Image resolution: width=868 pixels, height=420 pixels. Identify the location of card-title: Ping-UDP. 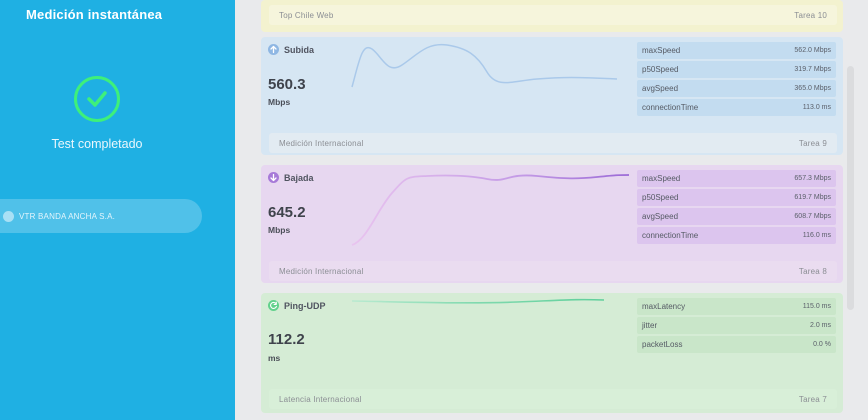
(297, 305).